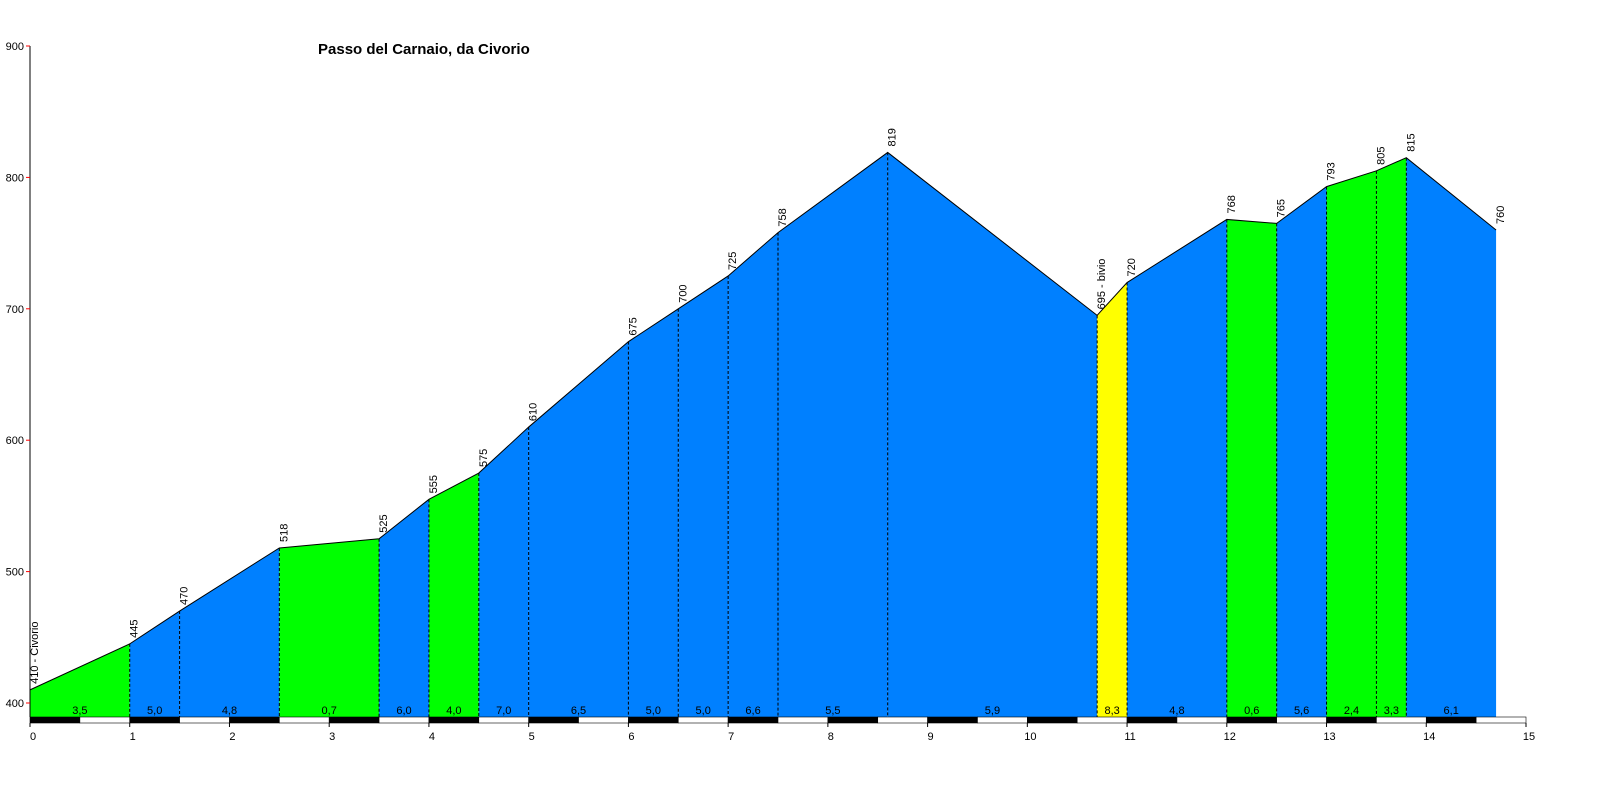 The width and height of the screenshot is (1600, 800). Describe the element at coordinates (133, 737) in the screenshot. I see `x-tick-label: 1` at that location.